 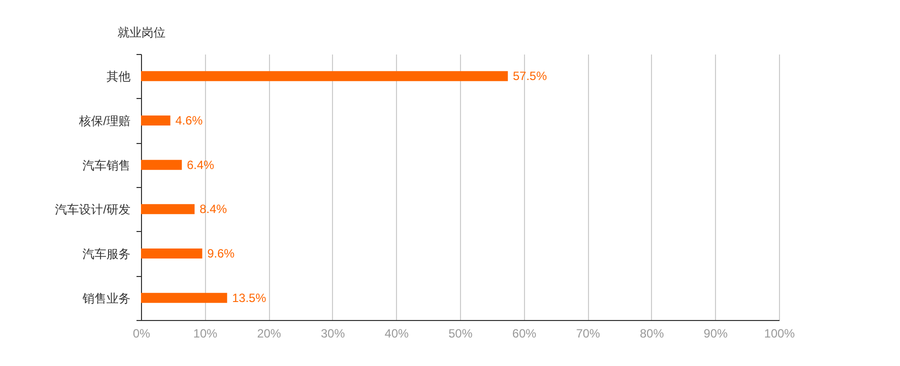 I want to click on y-tick-label: 销售业务, so click(x=106, y=298).